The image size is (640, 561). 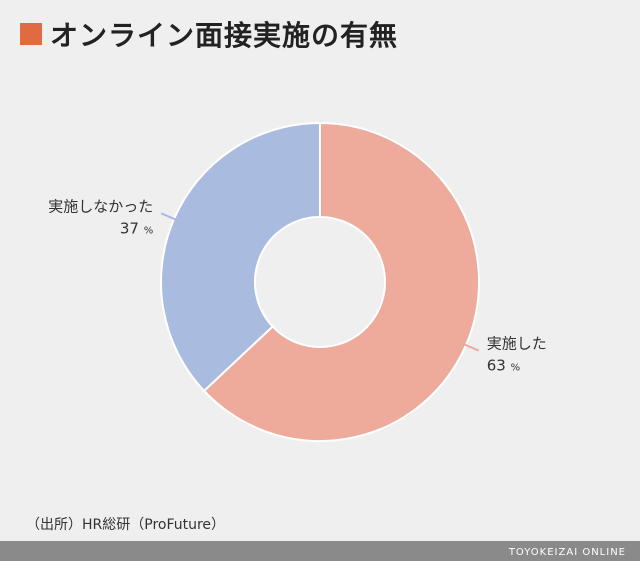 I want to click on source-note: （出所）HR総研（ProFuture）, so click(x=126, y=525).